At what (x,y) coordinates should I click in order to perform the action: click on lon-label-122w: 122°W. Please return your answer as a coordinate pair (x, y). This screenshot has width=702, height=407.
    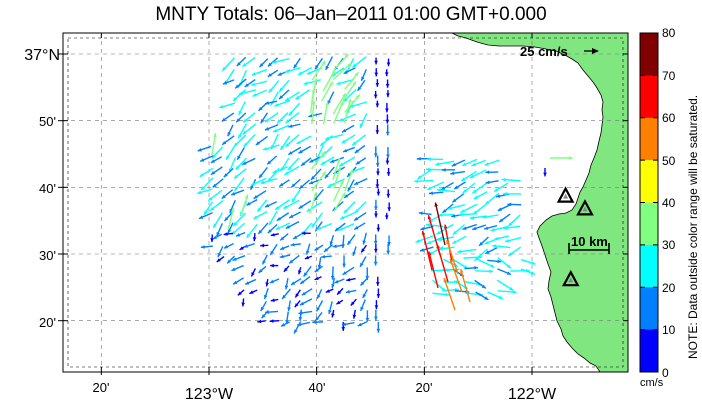
    Looking at the image, I should click on (532, 394).